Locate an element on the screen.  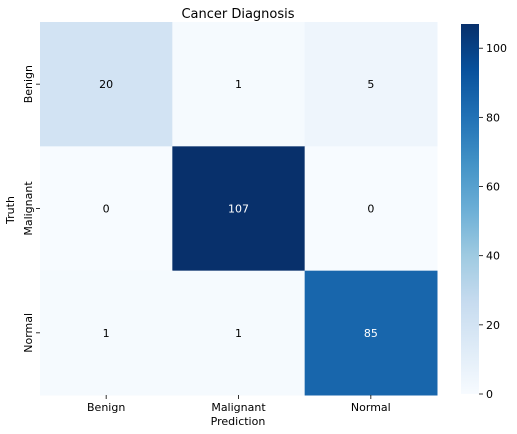
y-axis-ticks: Benign Malignant Normal is located at coordinates (31, 209).